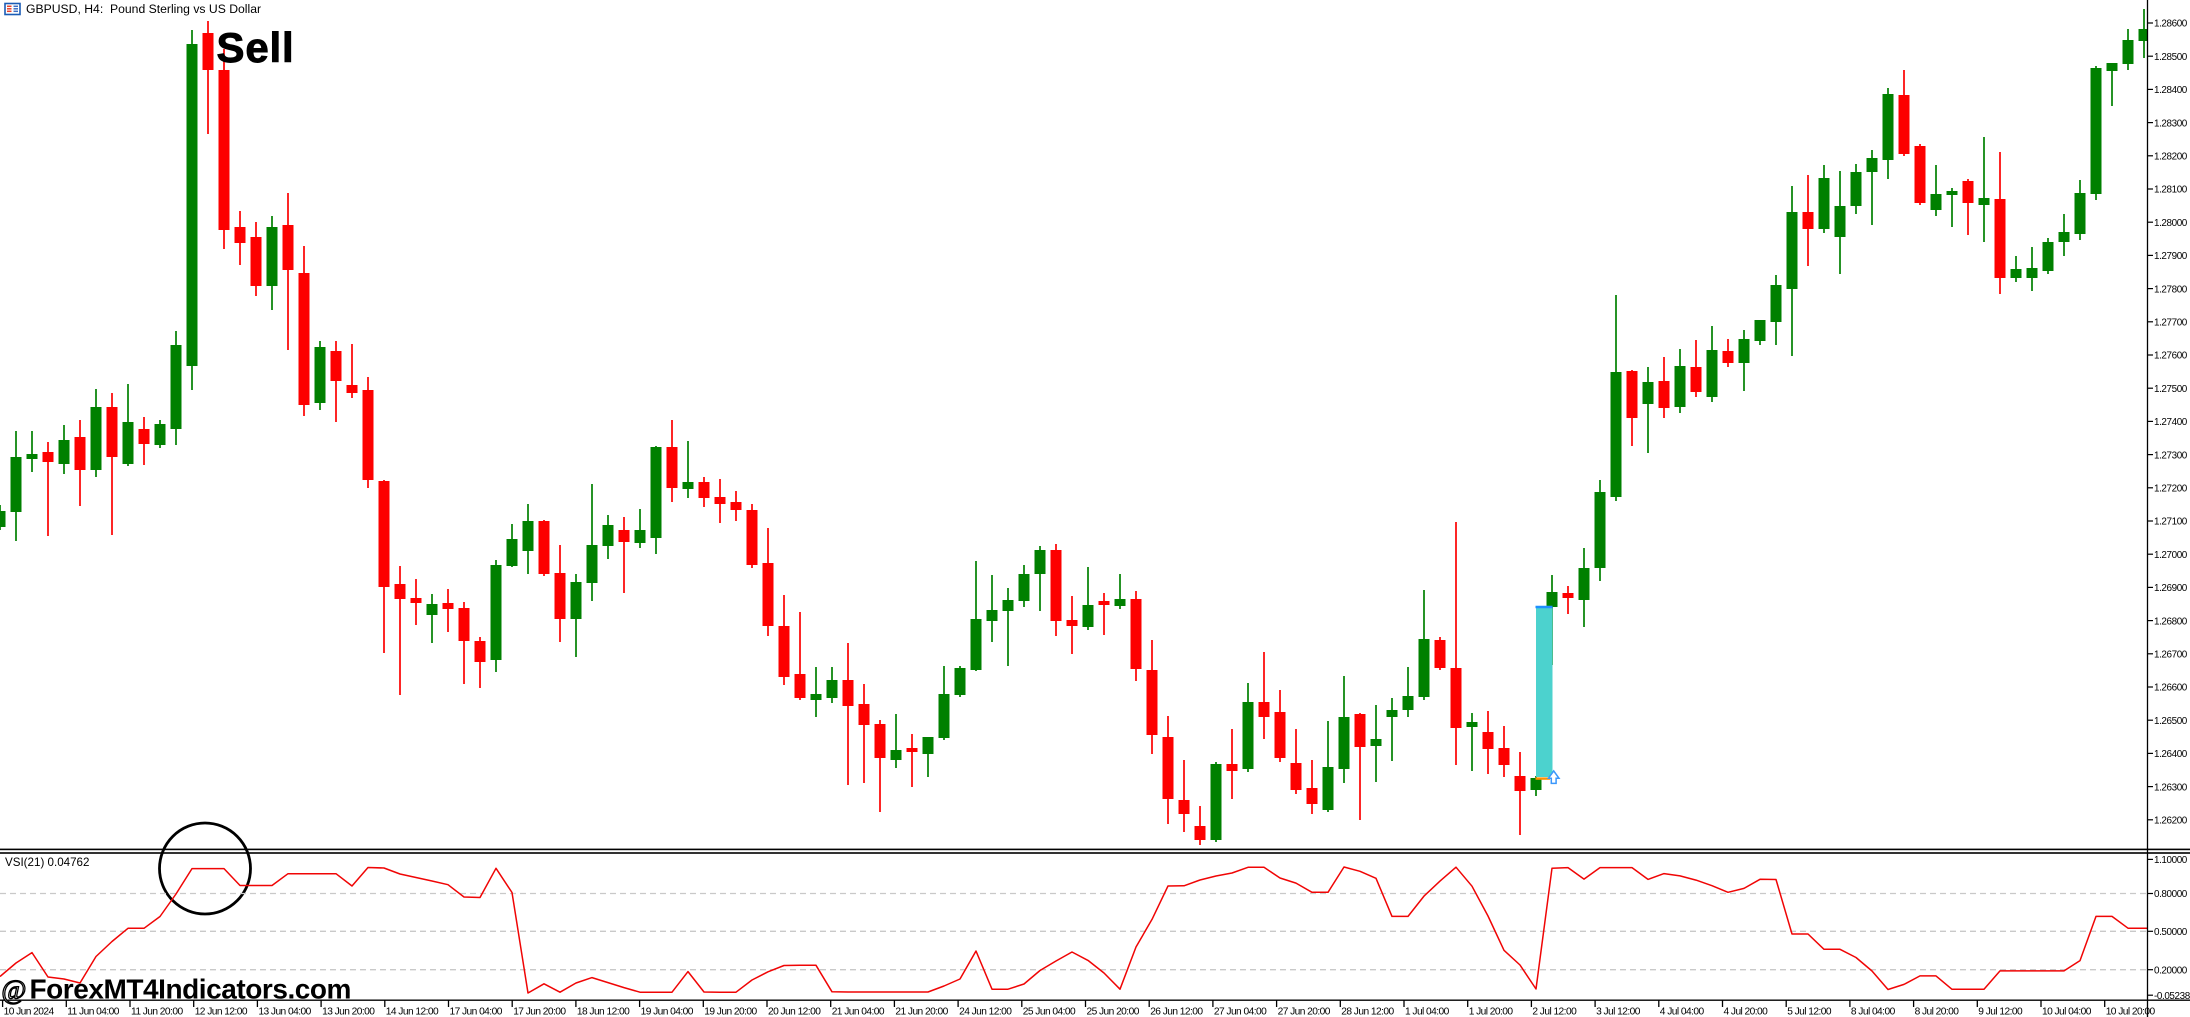 Image resolution: width=2190 pixels, height=1017 pixels. Describe the element at coordinates (2171, 57) in the screenshot. I see `svg-text: 1.28500` at that location.